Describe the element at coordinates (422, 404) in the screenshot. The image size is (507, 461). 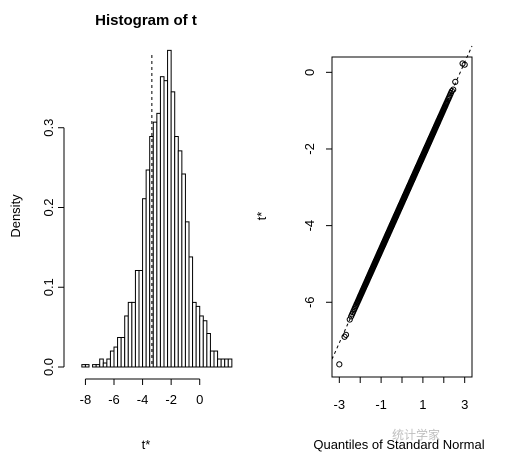
I see `qq-x-tick-label: 1` at that location.